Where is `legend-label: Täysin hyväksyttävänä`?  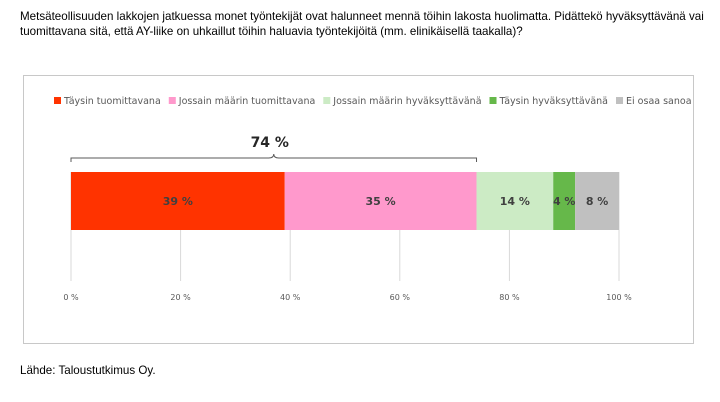 legend-label: Täysin hyväksyttävänä is located at coordinates (554, 101).